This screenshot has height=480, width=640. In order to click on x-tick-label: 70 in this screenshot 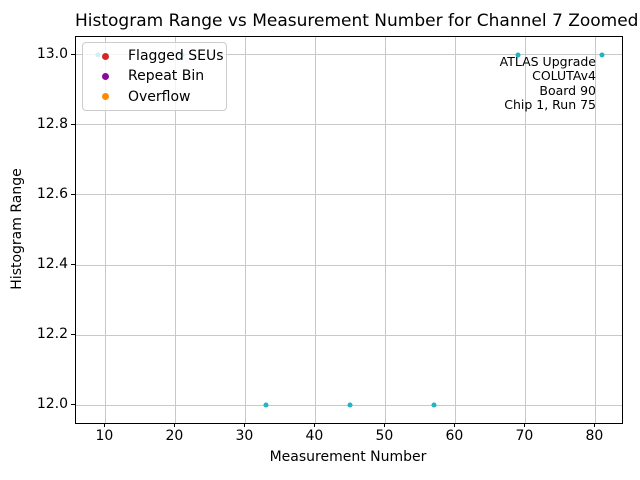, I will do `click(524, 436)`.